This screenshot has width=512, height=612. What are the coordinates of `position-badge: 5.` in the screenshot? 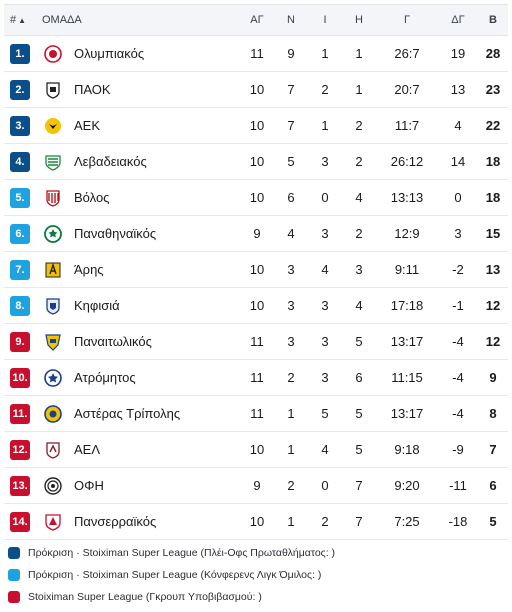 It's located at (20, 197).